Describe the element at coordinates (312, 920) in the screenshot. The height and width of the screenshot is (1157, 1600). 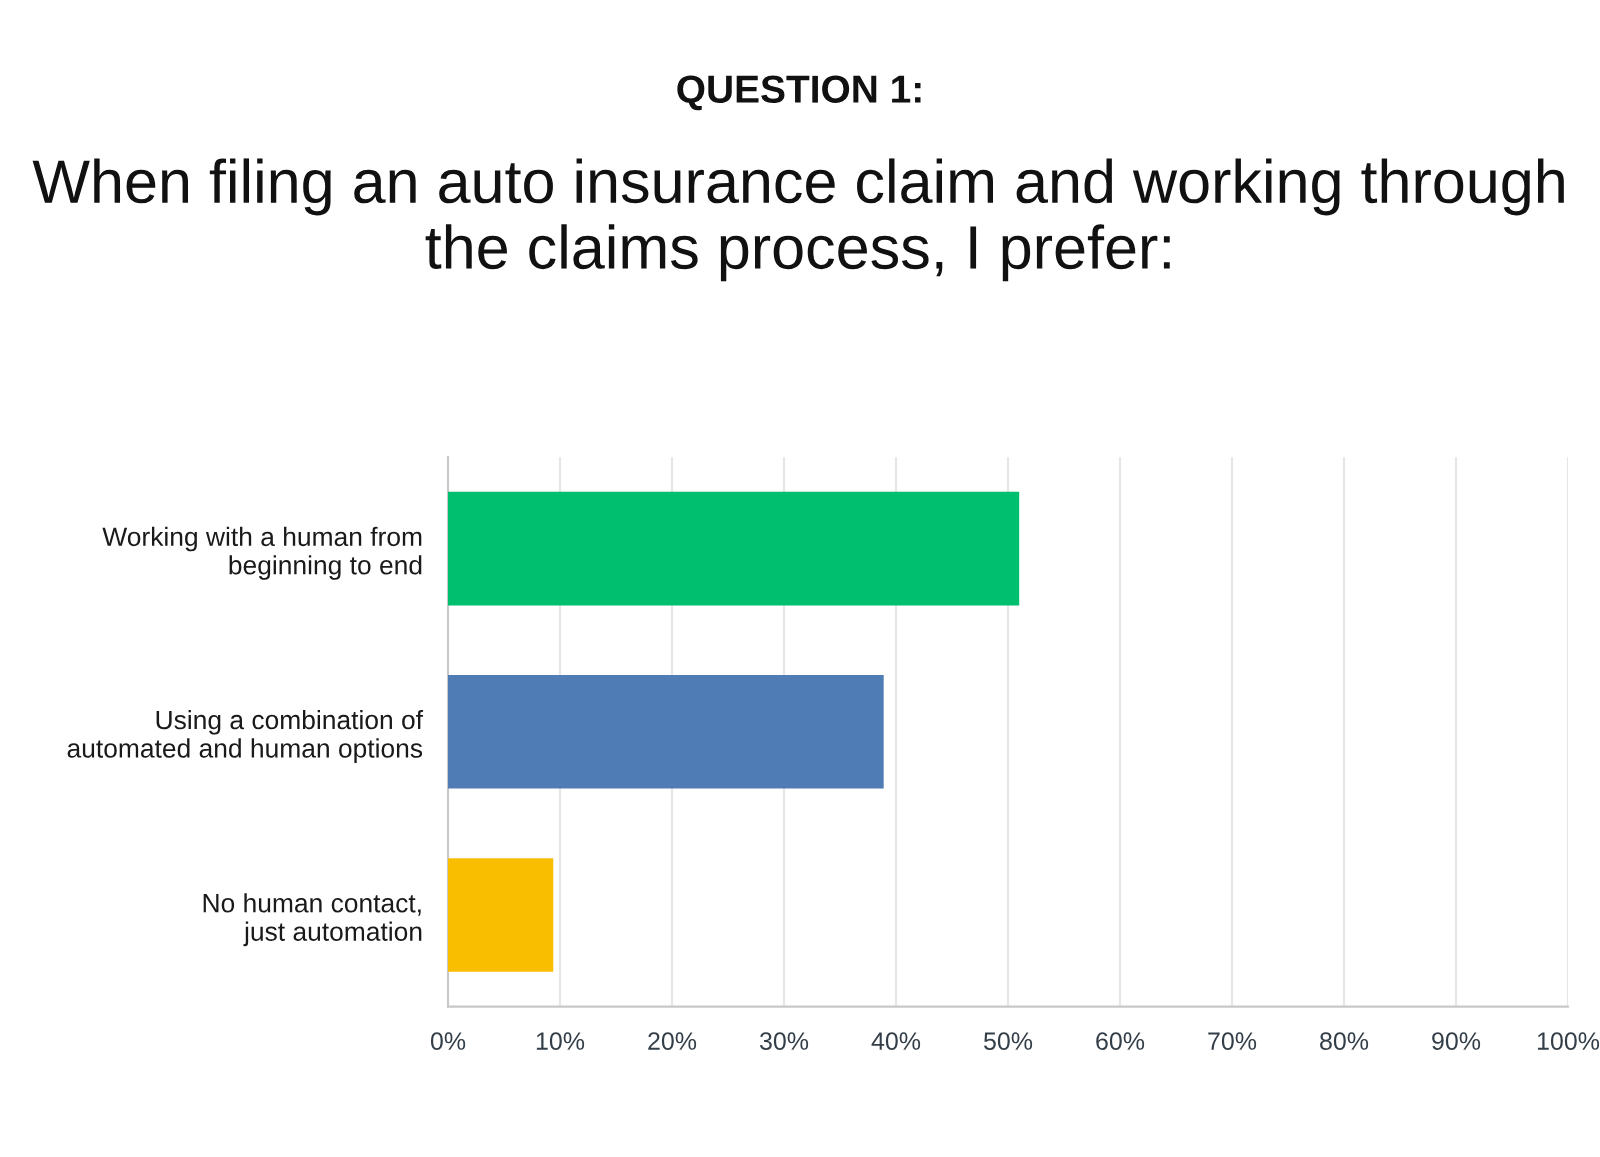
I see `y-tick-label: No human contact, just automation` at that location.